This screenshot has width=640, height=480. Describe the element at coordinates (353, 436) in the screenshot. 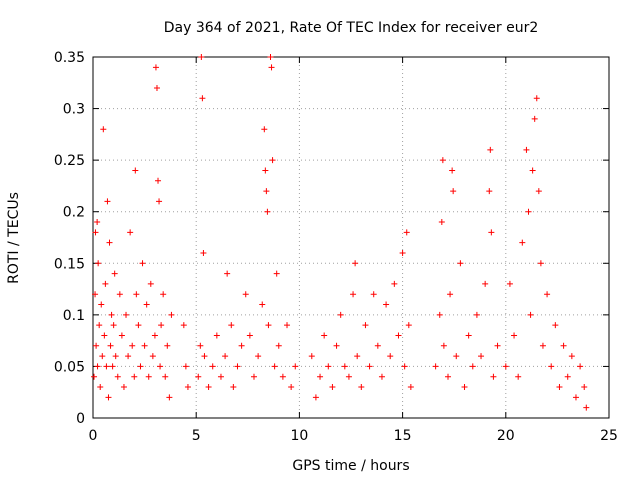

I see `x-tick-labels: 0 5 10 15 20 25` at that location.